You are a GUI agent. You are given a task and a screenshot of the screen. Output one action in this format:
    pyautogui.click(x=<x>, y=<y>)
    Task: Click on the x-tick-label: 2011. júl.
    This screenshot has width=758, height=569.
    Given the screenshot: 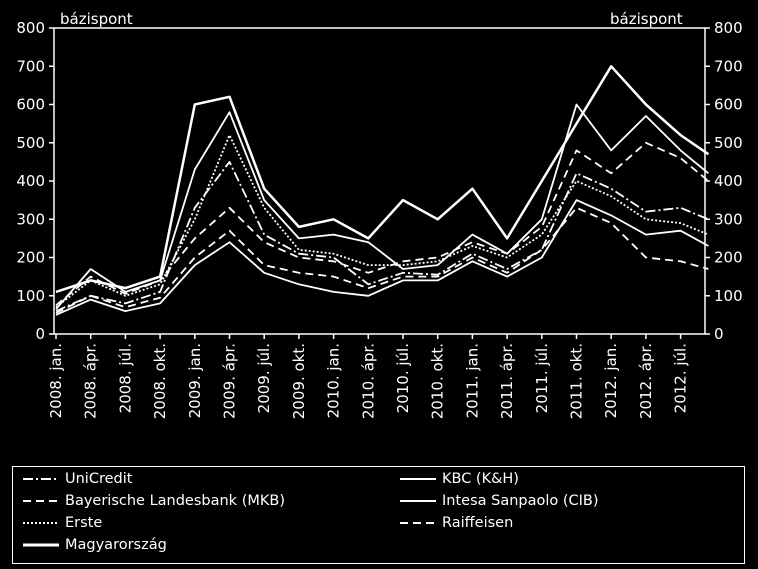 What is the action you would take?
    pyautogui.click(x=542, y=378)
    